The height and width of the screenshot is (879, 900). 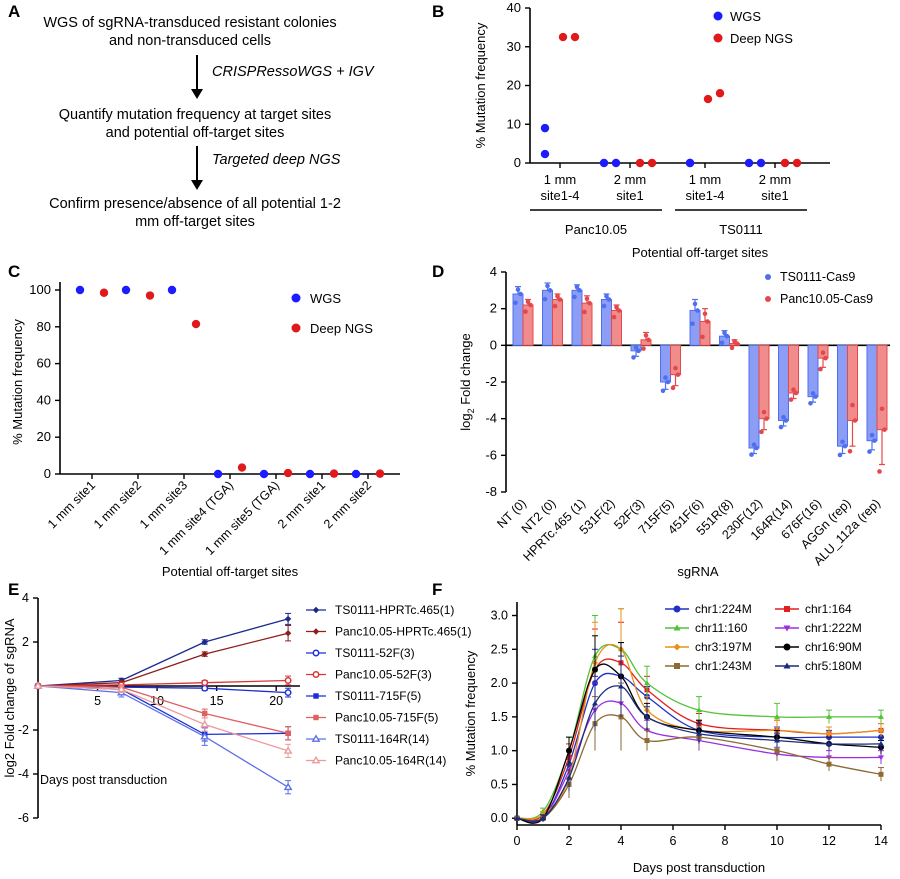 What do you see at coordinates (276, 701) in the screenshot?
I see `x-tick-label: 20` at bounding box center [276, 701].